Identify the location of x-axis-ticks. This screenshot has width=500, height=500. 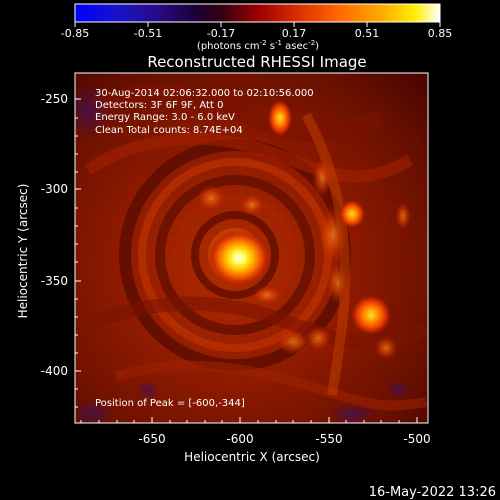
(249, 420).